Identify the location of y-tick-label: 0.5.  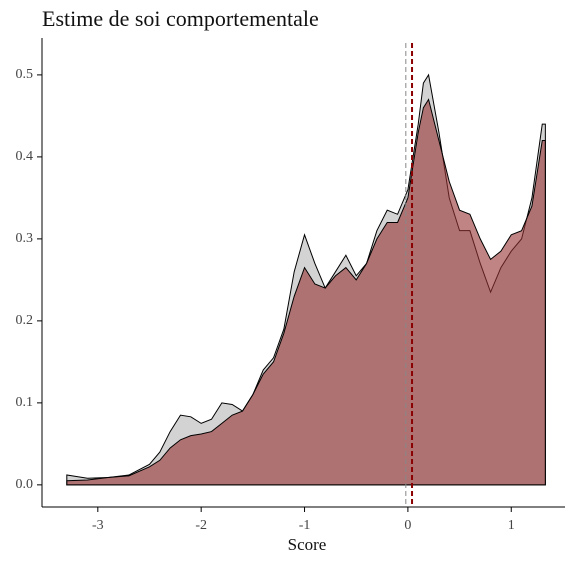
(25, 74).